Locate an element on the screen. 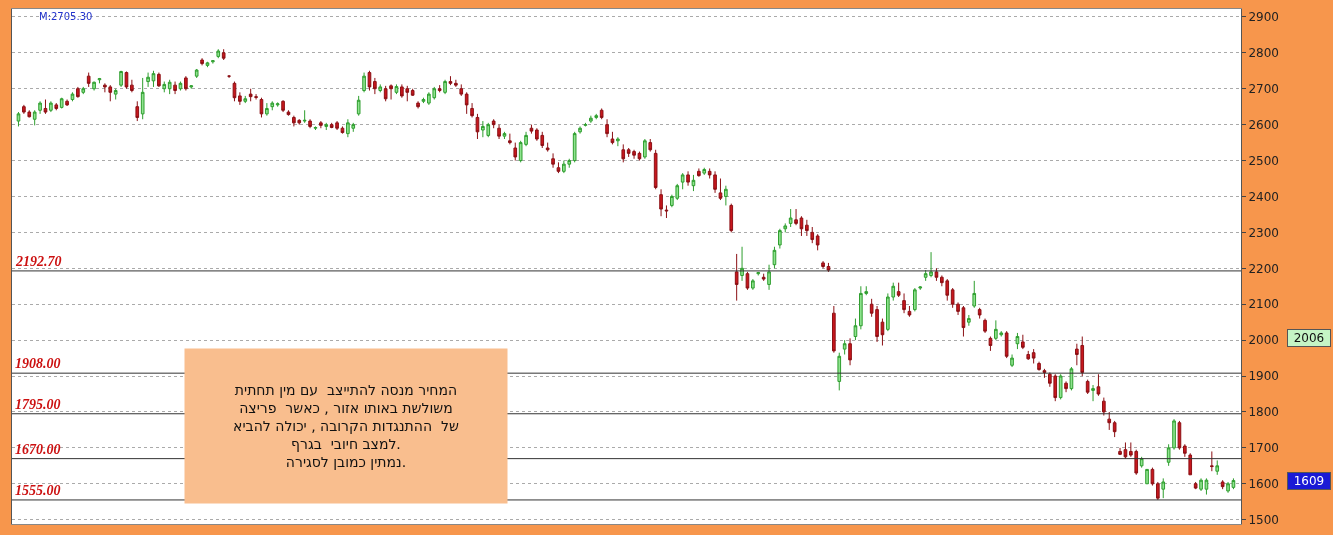 This screenshot has height=535, width=1333. text: 1609 is located at coordinates (1309, 481).